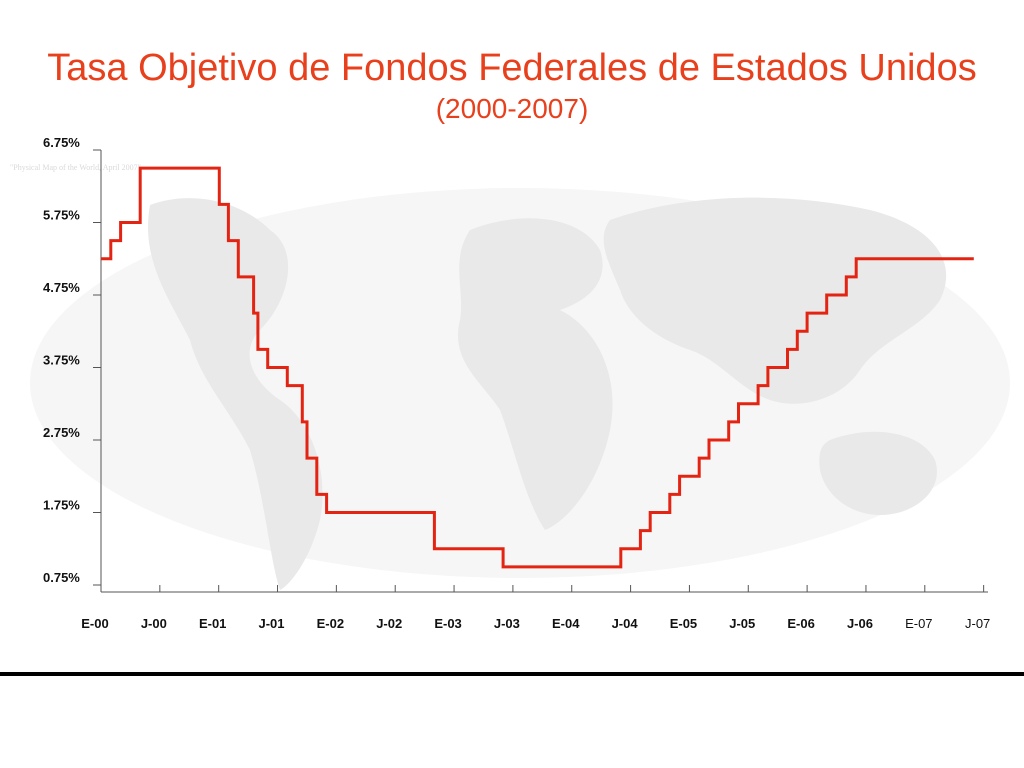 Image resolution: width=1024 pixels, height=768 pixels. What do you see at coordinates (330, 623) in the screenshot?
I see `x-tick-label: E-02` at bounding box center [330, 623].